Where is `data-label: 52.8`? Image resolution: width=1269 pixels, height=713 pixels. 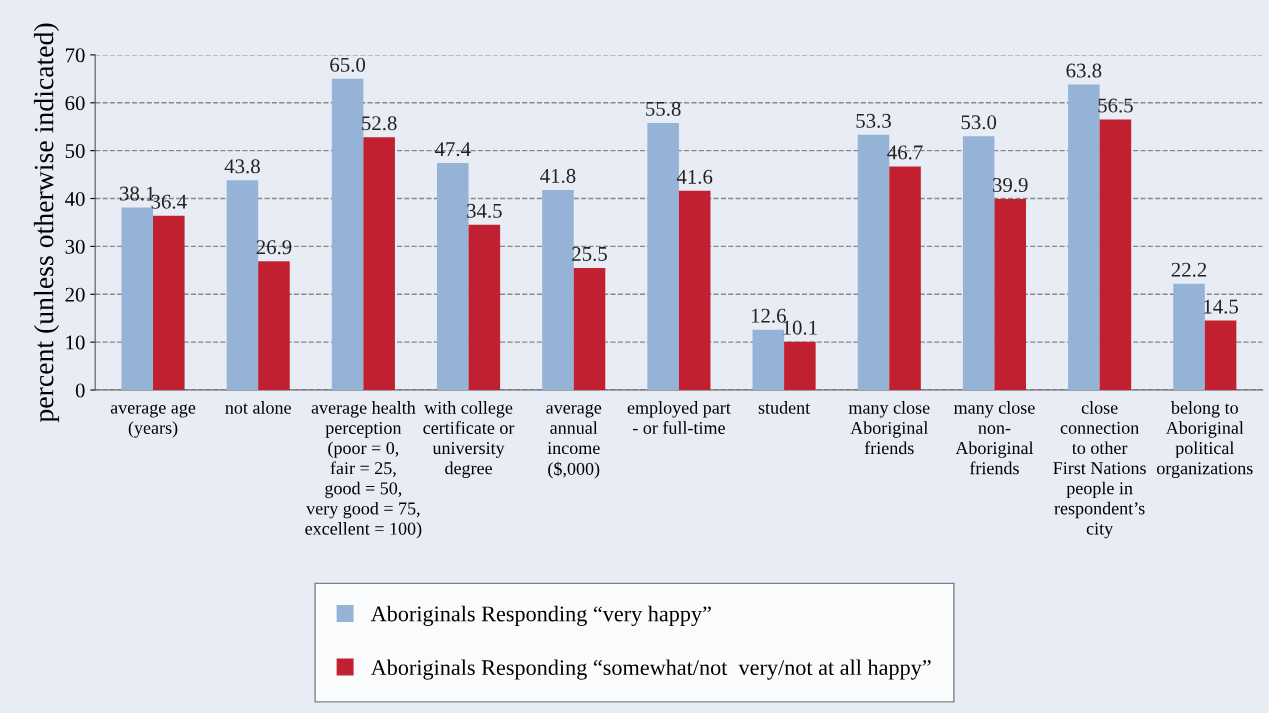 data-label: 52.8 is located at coordinates (379, 123).